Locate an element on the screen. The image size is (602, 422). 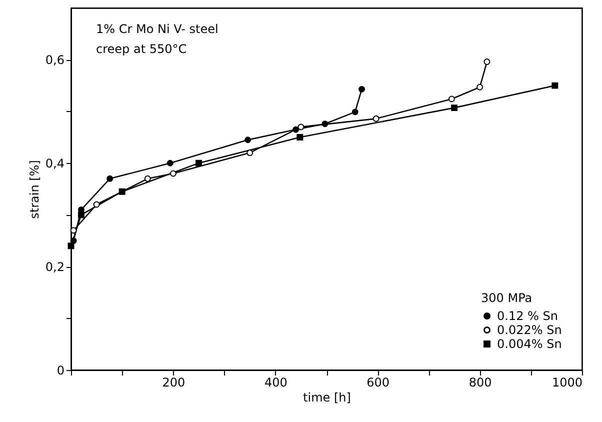
y-tick-label: 0,4 is located at coordinates (54, 163).